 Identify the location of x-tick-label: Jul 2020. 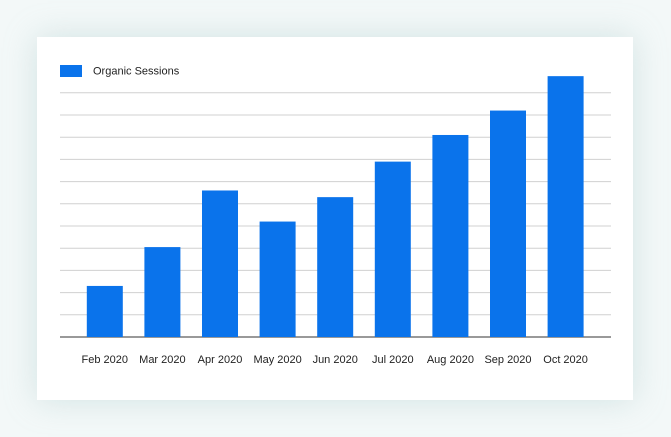
(393, 360).